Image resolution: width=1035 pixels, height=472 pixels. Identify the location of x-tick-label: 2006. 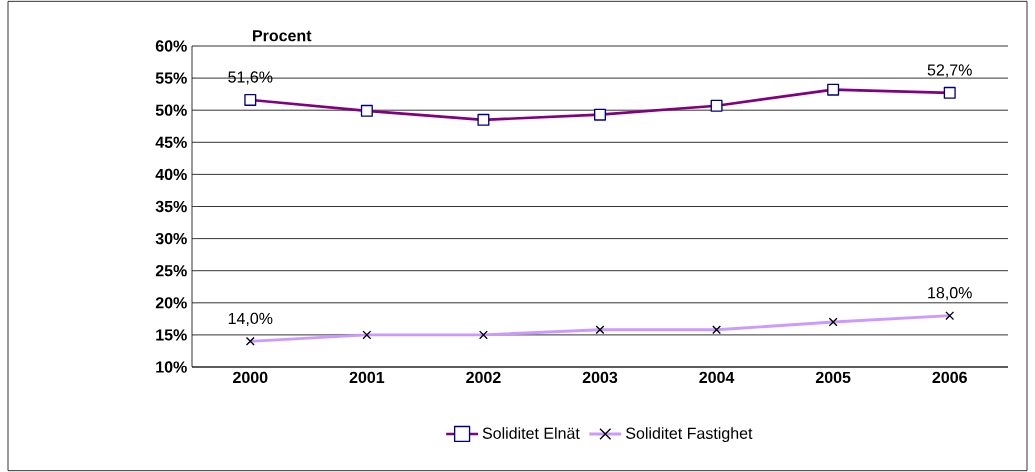
(949, 377).